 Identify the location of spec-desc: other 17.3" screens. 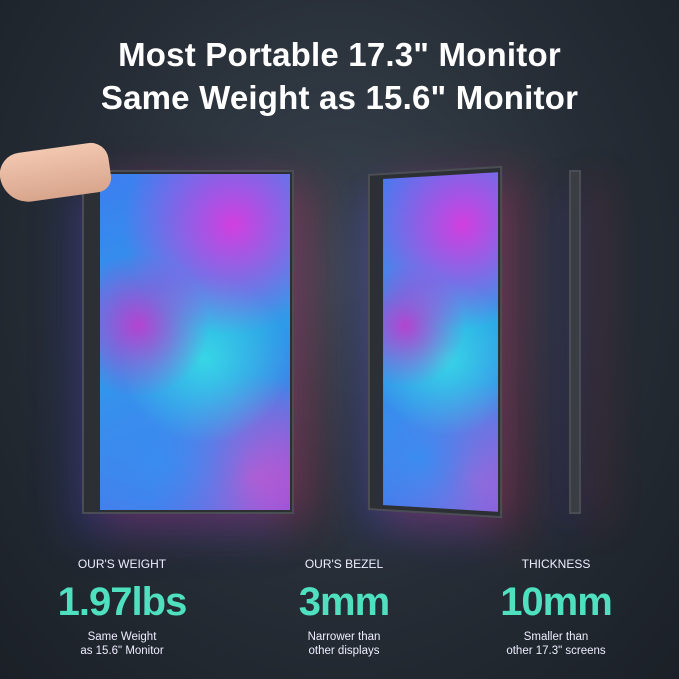
(556, 651).